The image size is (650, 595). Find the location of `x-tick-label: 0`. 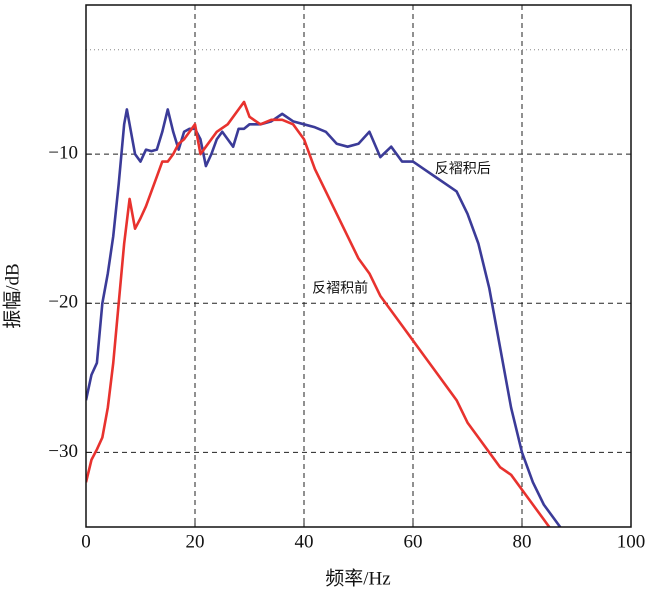

x-tick-label: 0 is located at coordinates (86, 541).